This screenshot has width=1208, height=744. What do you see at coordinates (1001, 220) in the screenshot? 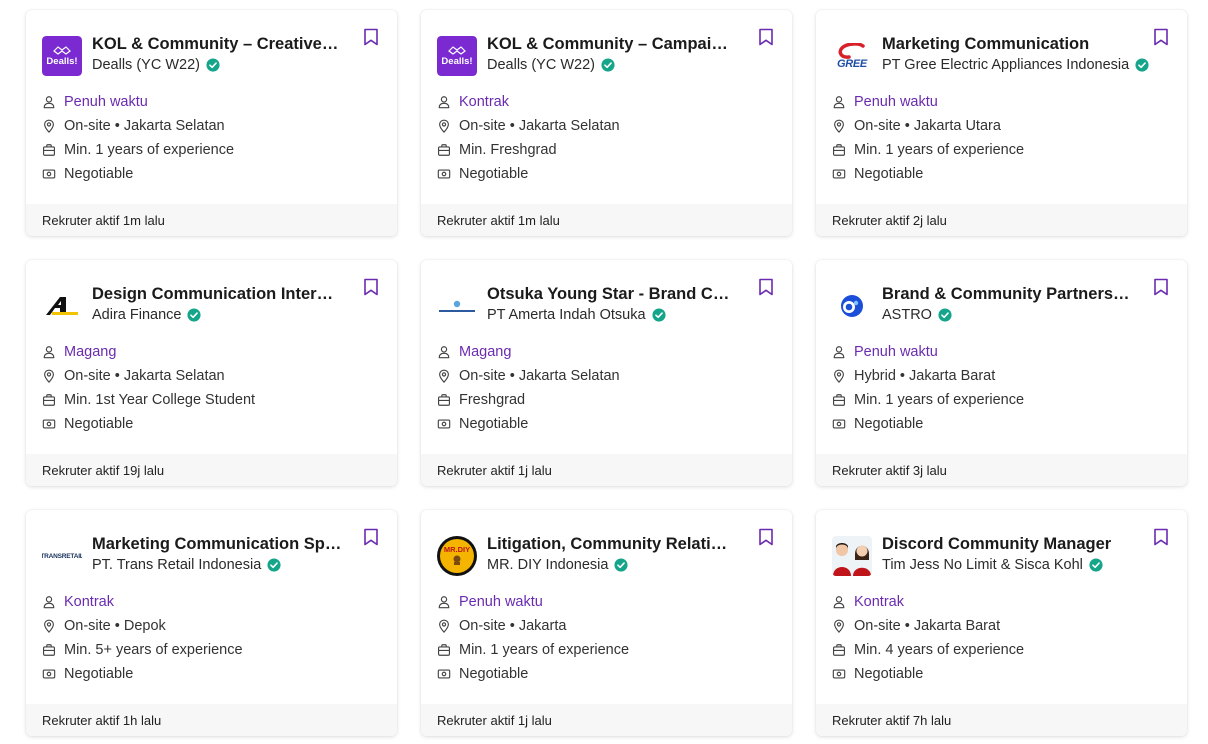
I see `card-footer: Rekruter aktif 2j lalu` at bounding box center [1001, 220].